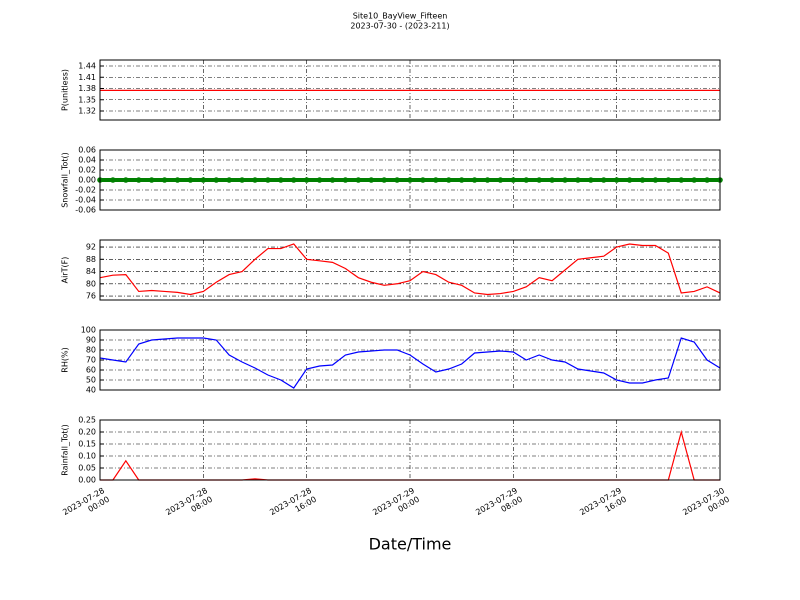 The height and width of the screenshot is (600, 800). What do you see at coordinates (91, 340) in the screenshot?
I see `y-tick-label: 90` at bounding box center [91, 340].